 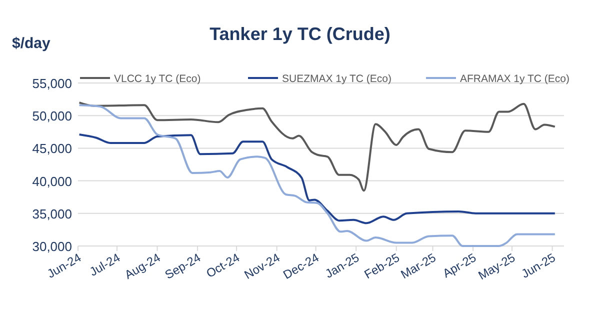 What do you see at coordinates (52, 83) in the screenshot?
I see `y-tick-label: 55,000` at bounding box center [52, 83].